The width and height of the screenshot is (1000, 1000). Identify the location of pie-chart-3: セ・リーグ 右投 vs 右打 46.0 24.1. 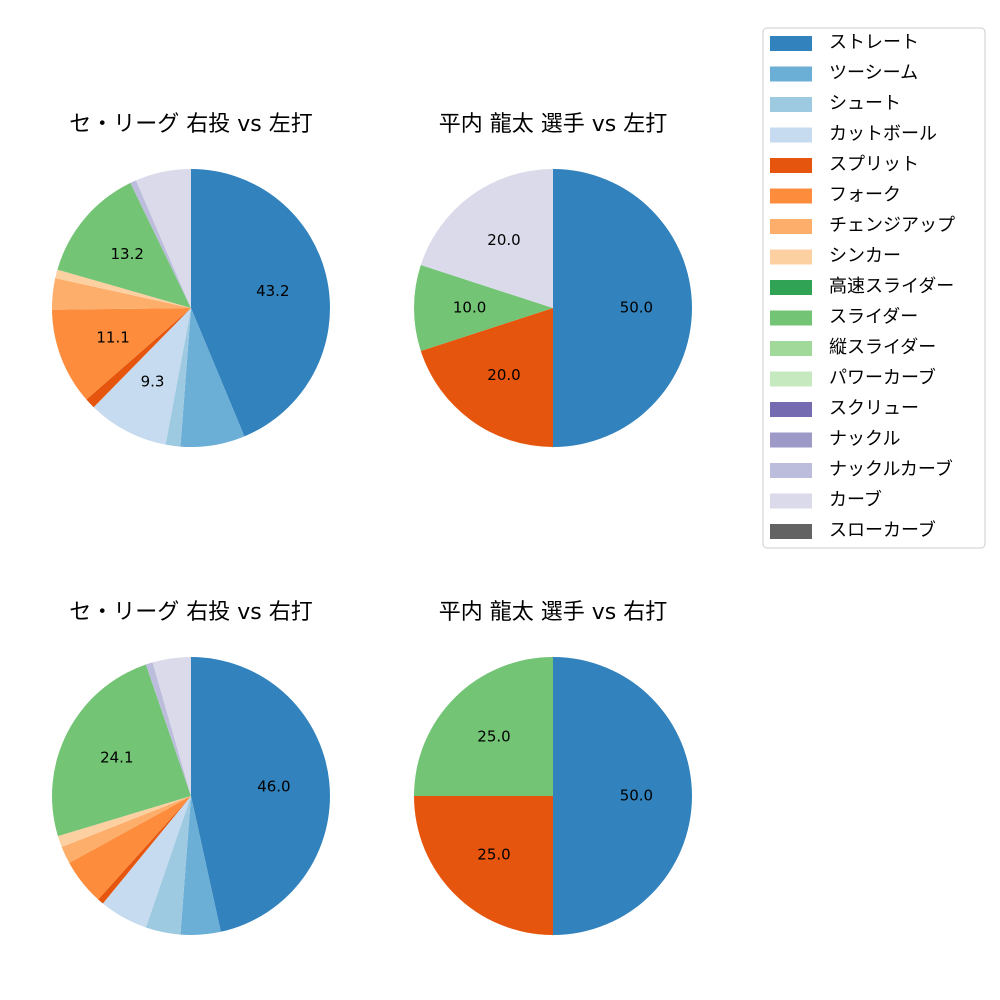
(191, 768).